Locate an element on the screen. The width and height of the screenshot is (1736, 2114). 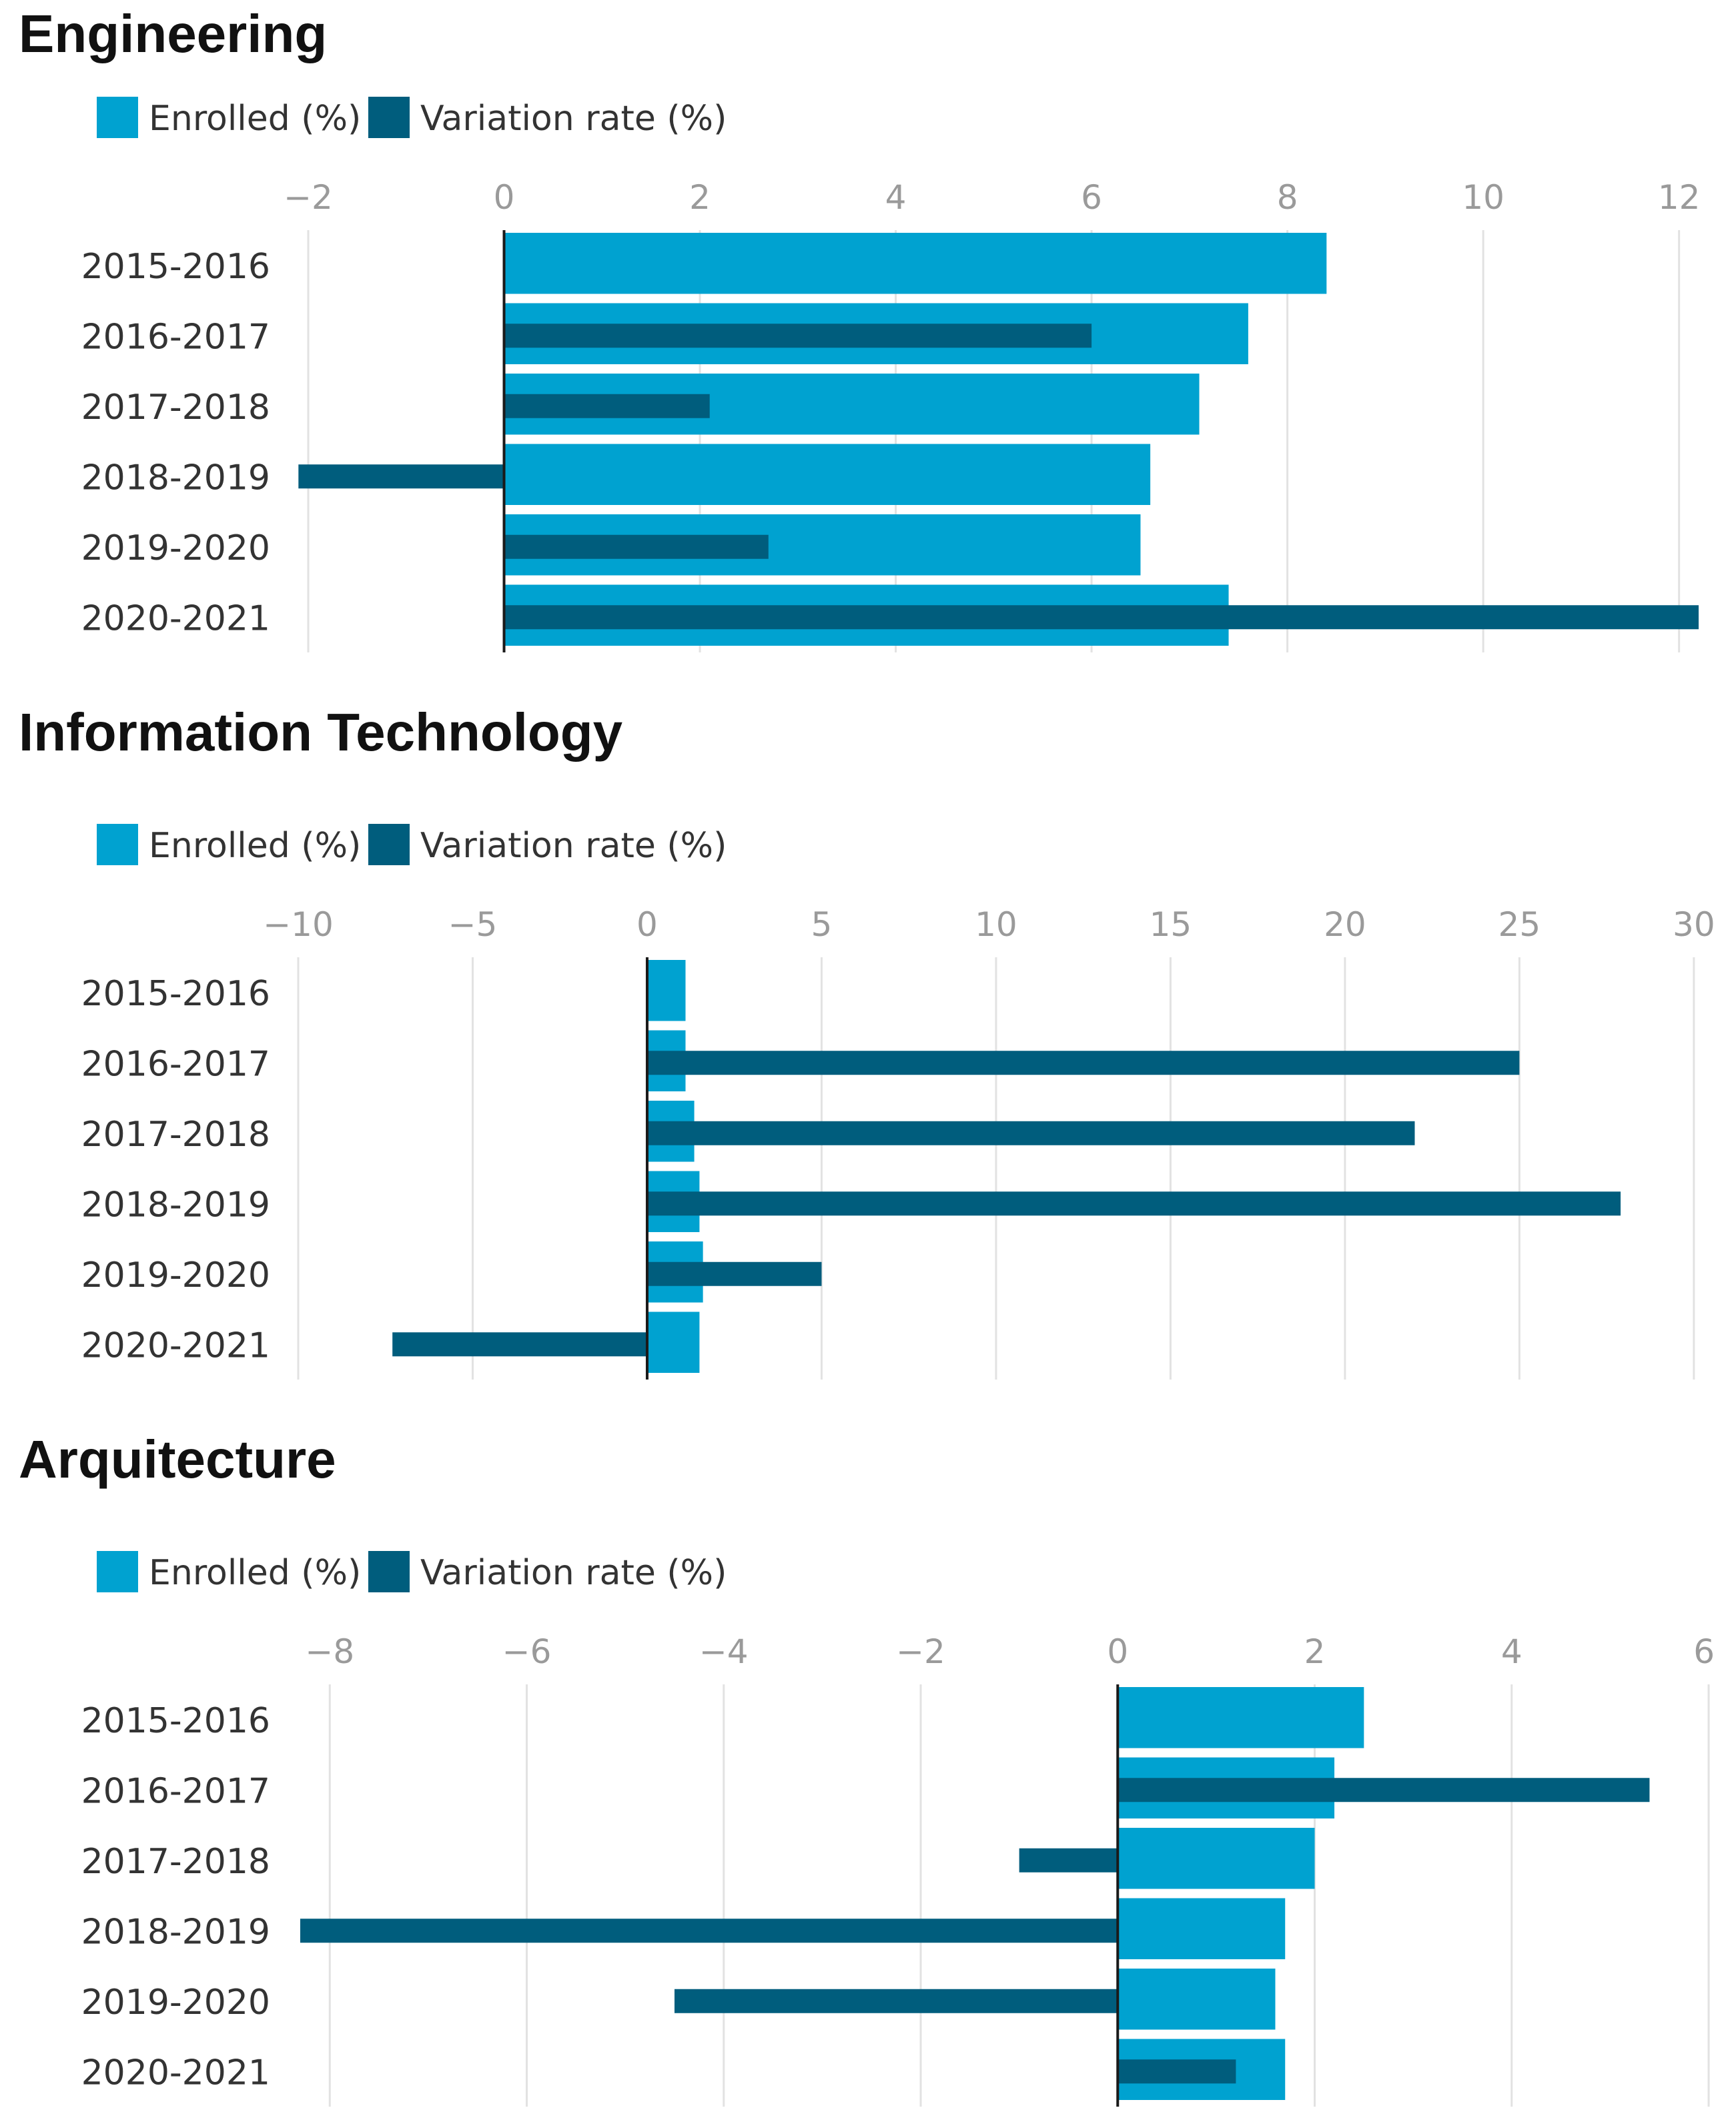
x-tick-label: 30 is located at coordinates (1694, 924).